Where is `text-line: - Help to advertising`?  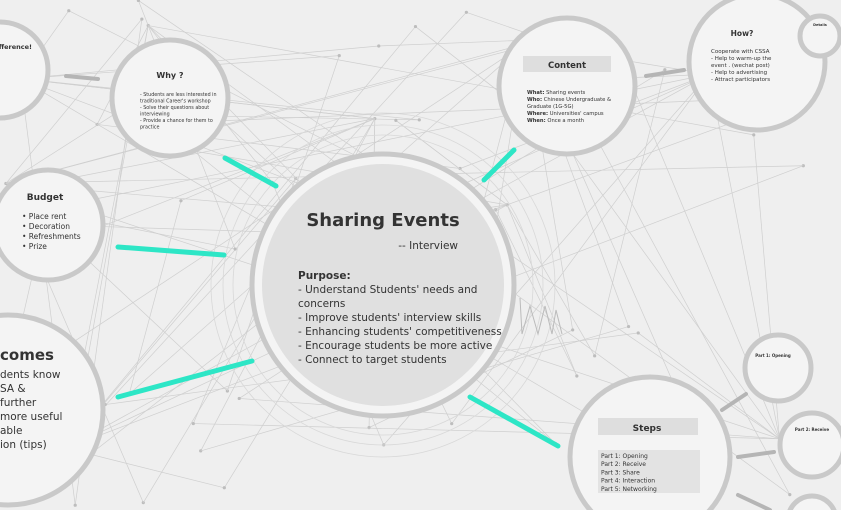 text-line: - Help to advertising is located at coordinates (739, 73).